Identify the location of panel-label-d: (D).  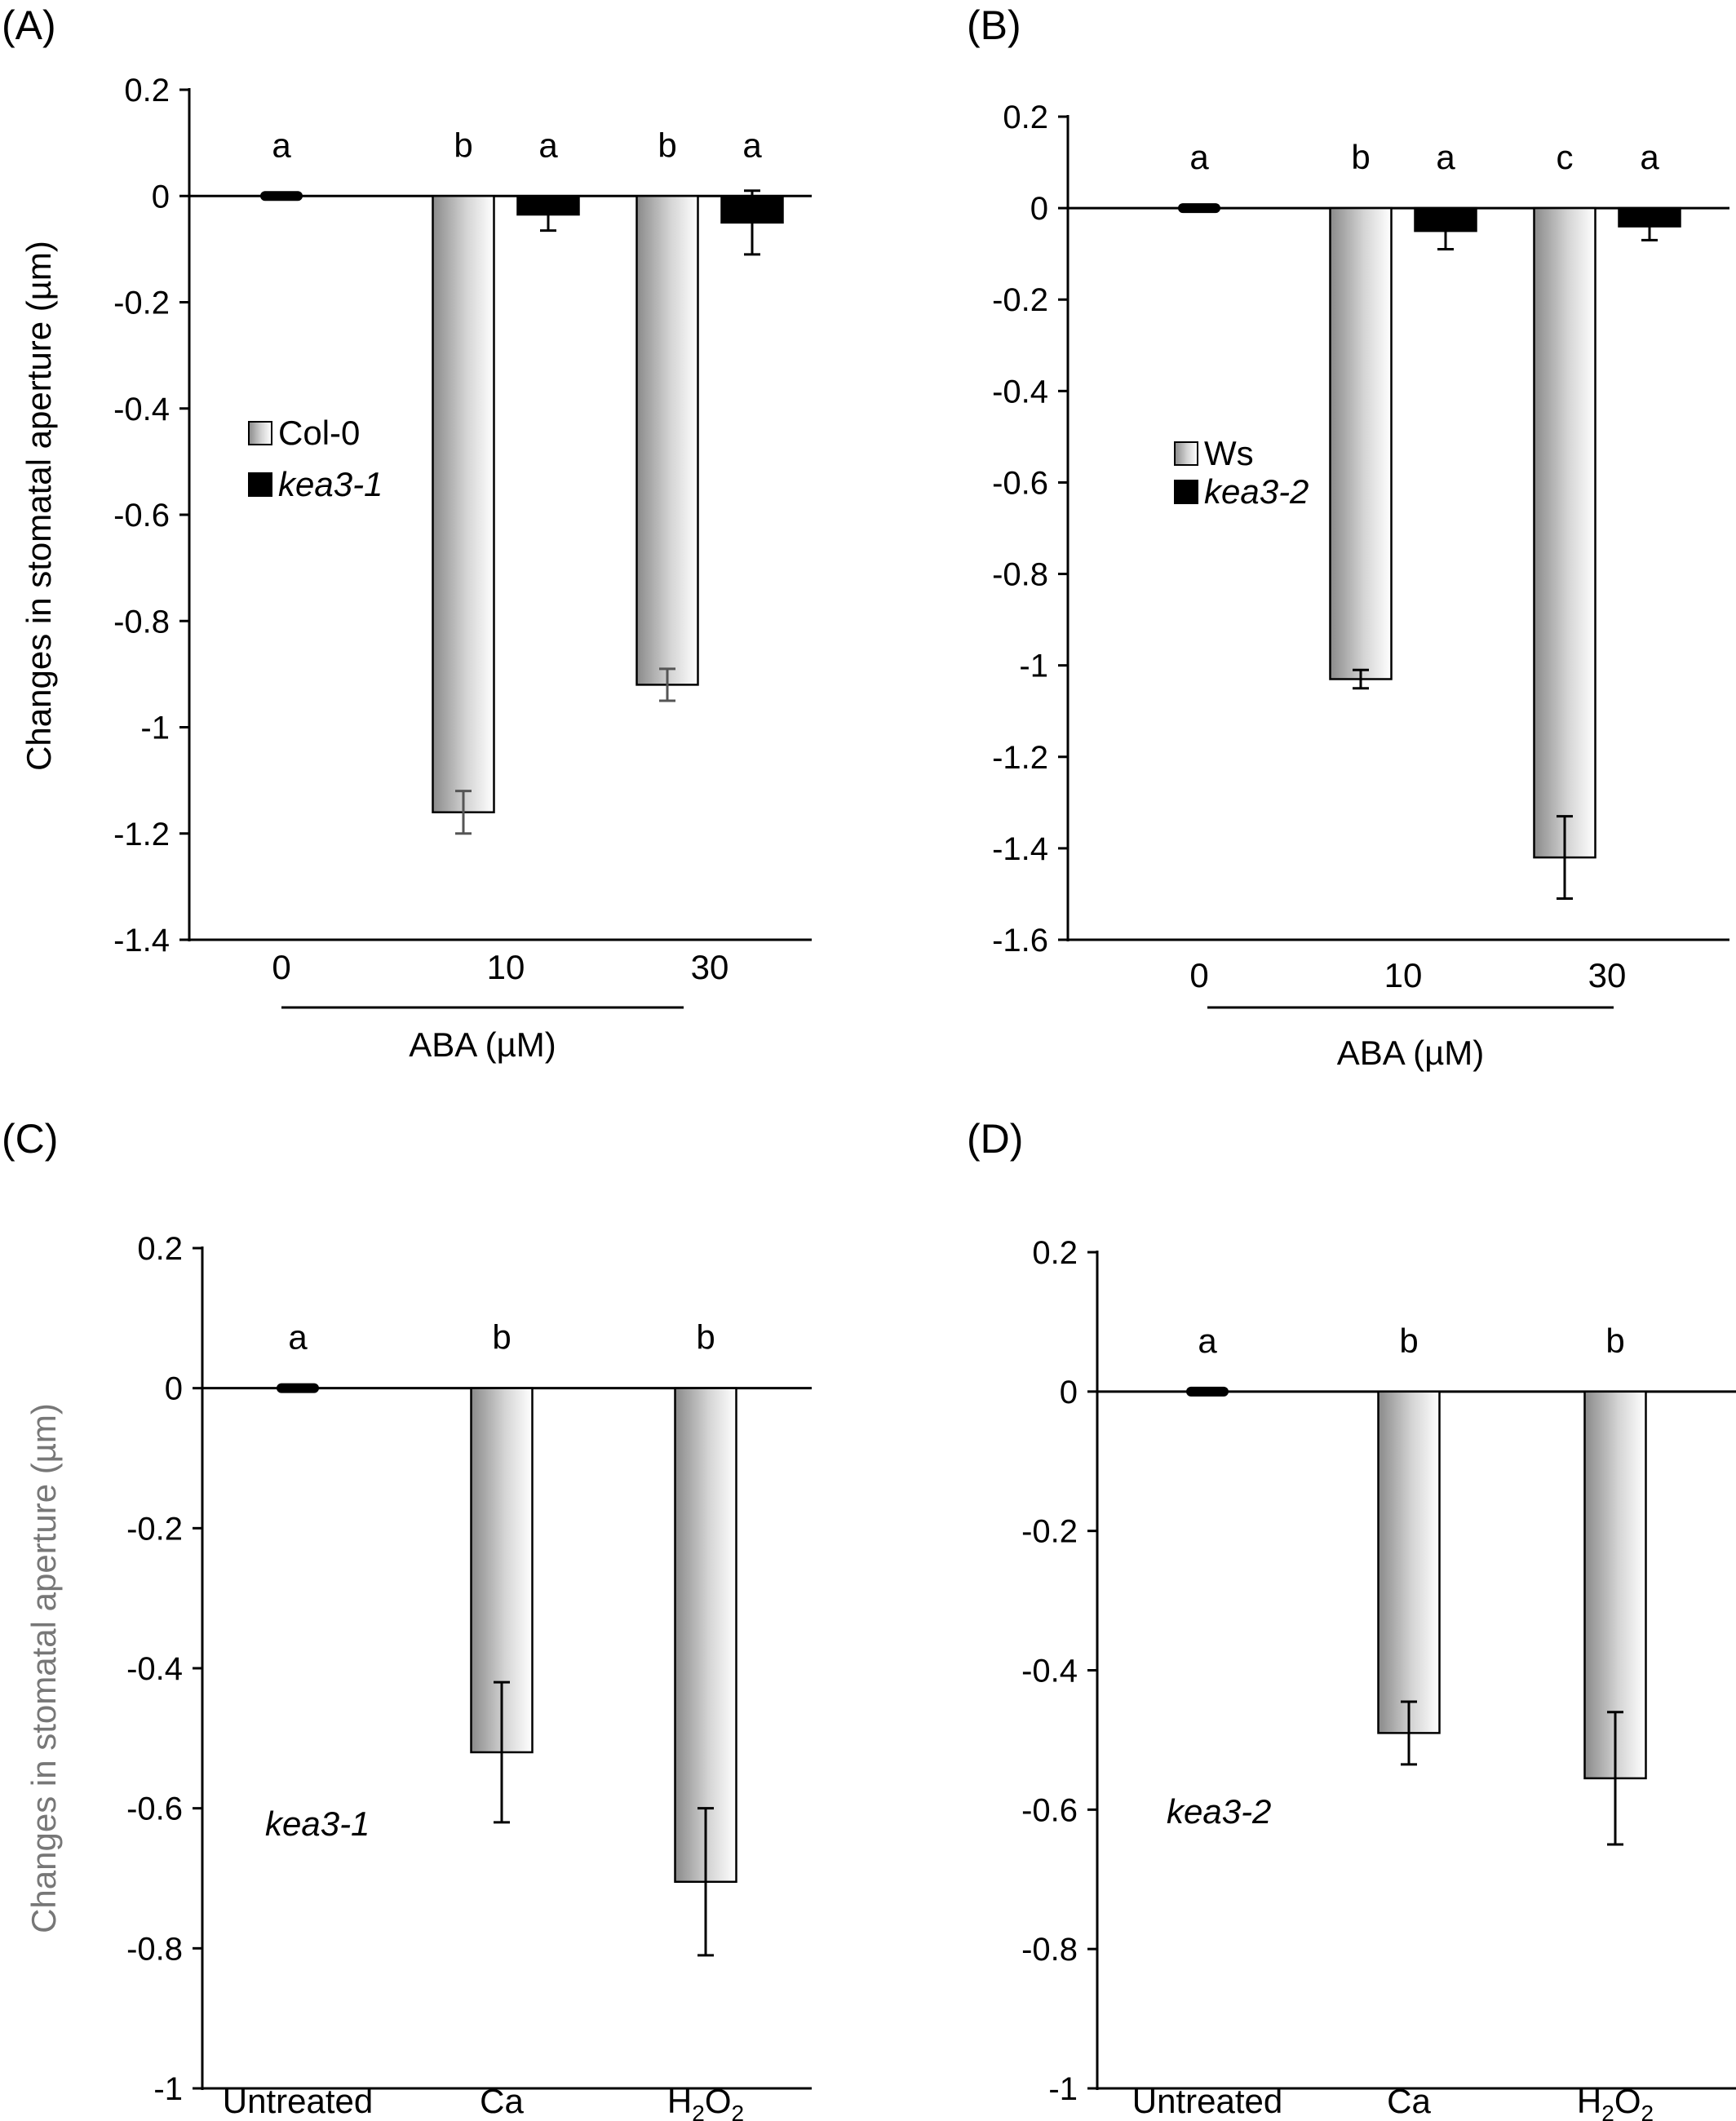
(995, 1139).